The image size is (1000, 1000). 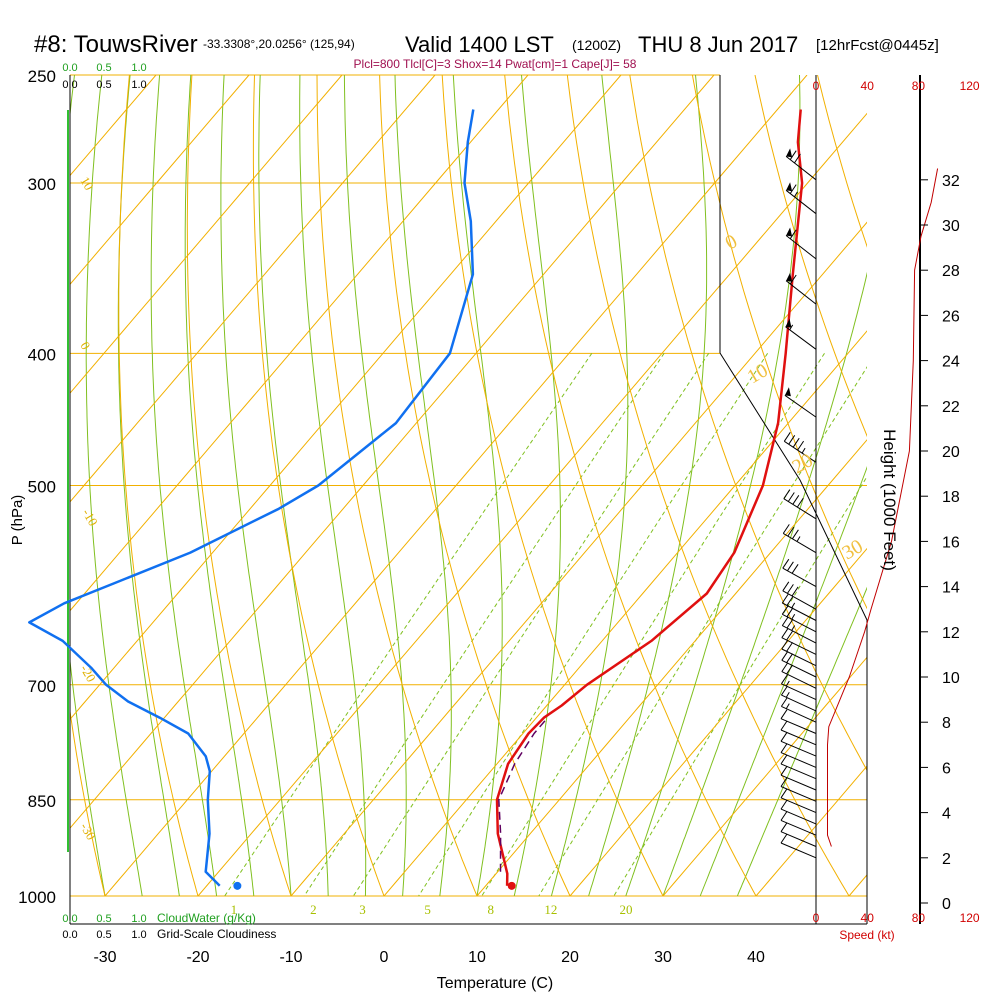 What do you see at coordinates (42, 487) in the screenshot?
I see `pressure-tick-label: 500` at bounding box center [42, 487].